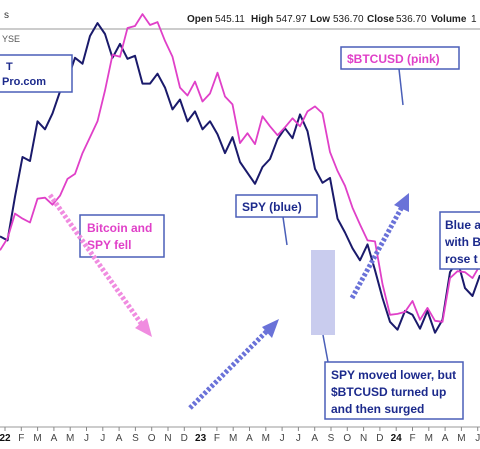  Describe the element at coordinates (449, 19) in the screenshot. I see `volume-label: Volume` at that location.